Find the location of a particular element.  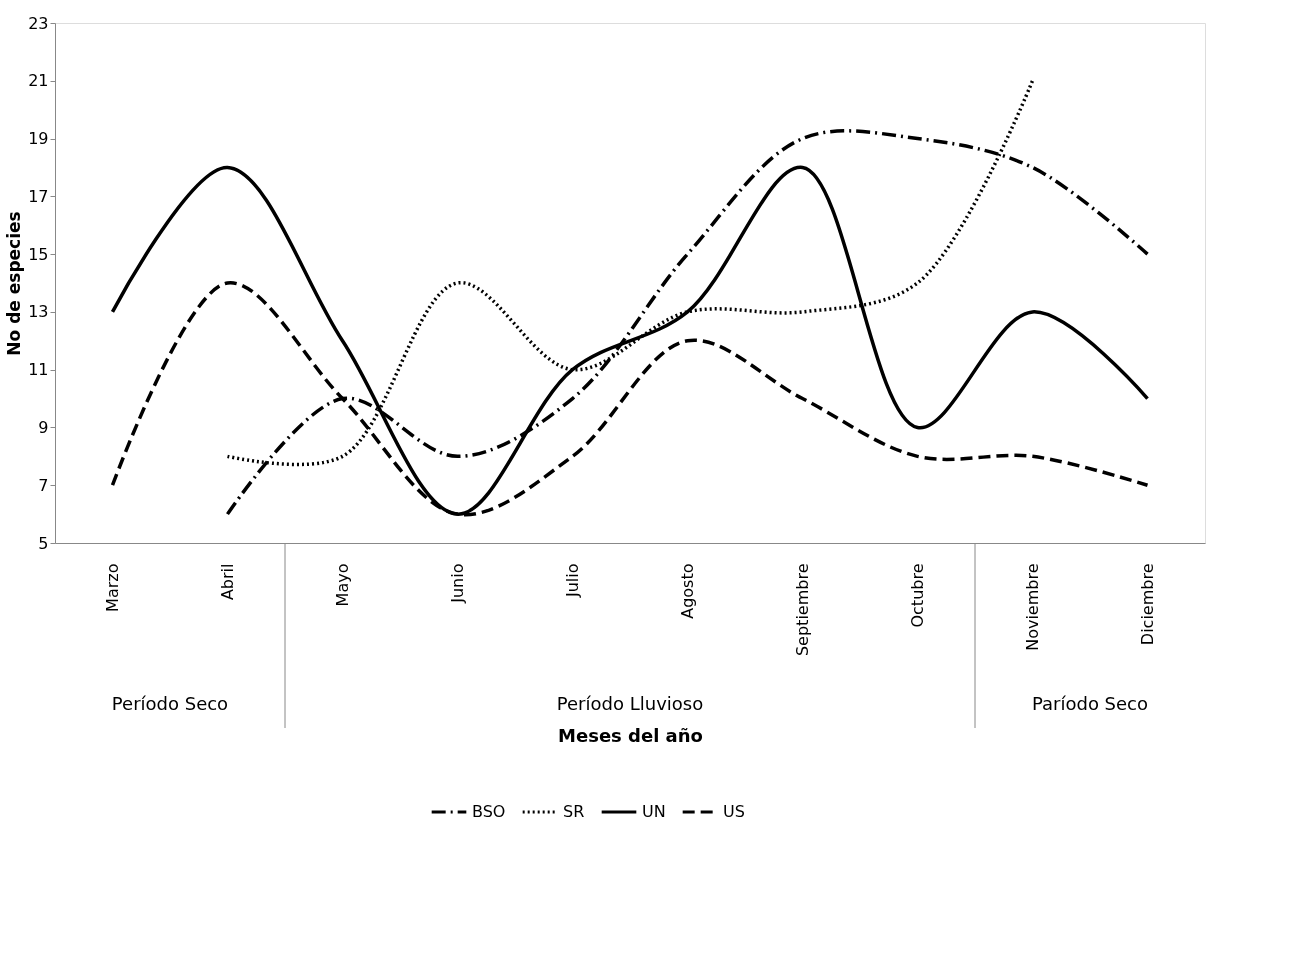

x-tick-label: Abril is located at coordinates (227, 582).